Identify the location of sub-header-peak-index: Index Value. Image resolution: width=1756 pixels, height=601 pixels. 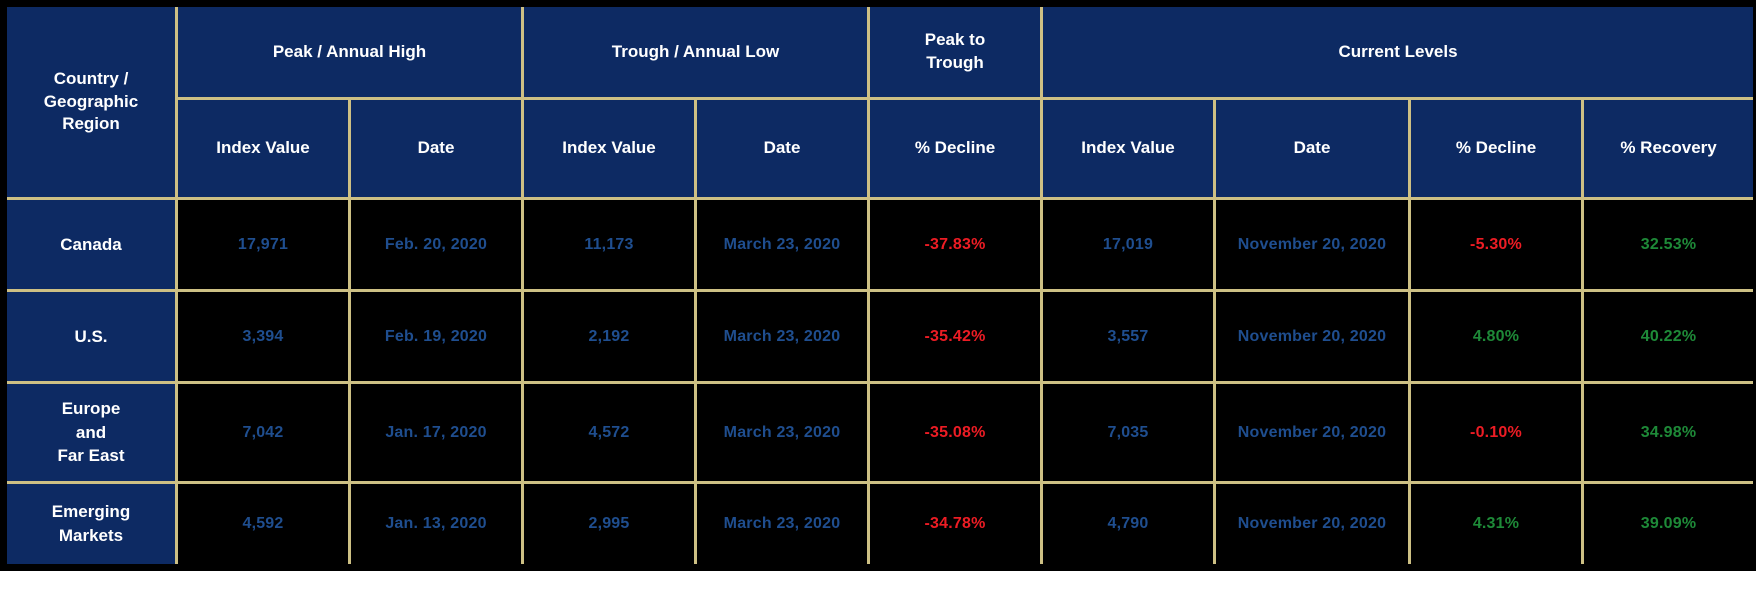
(263, 148).